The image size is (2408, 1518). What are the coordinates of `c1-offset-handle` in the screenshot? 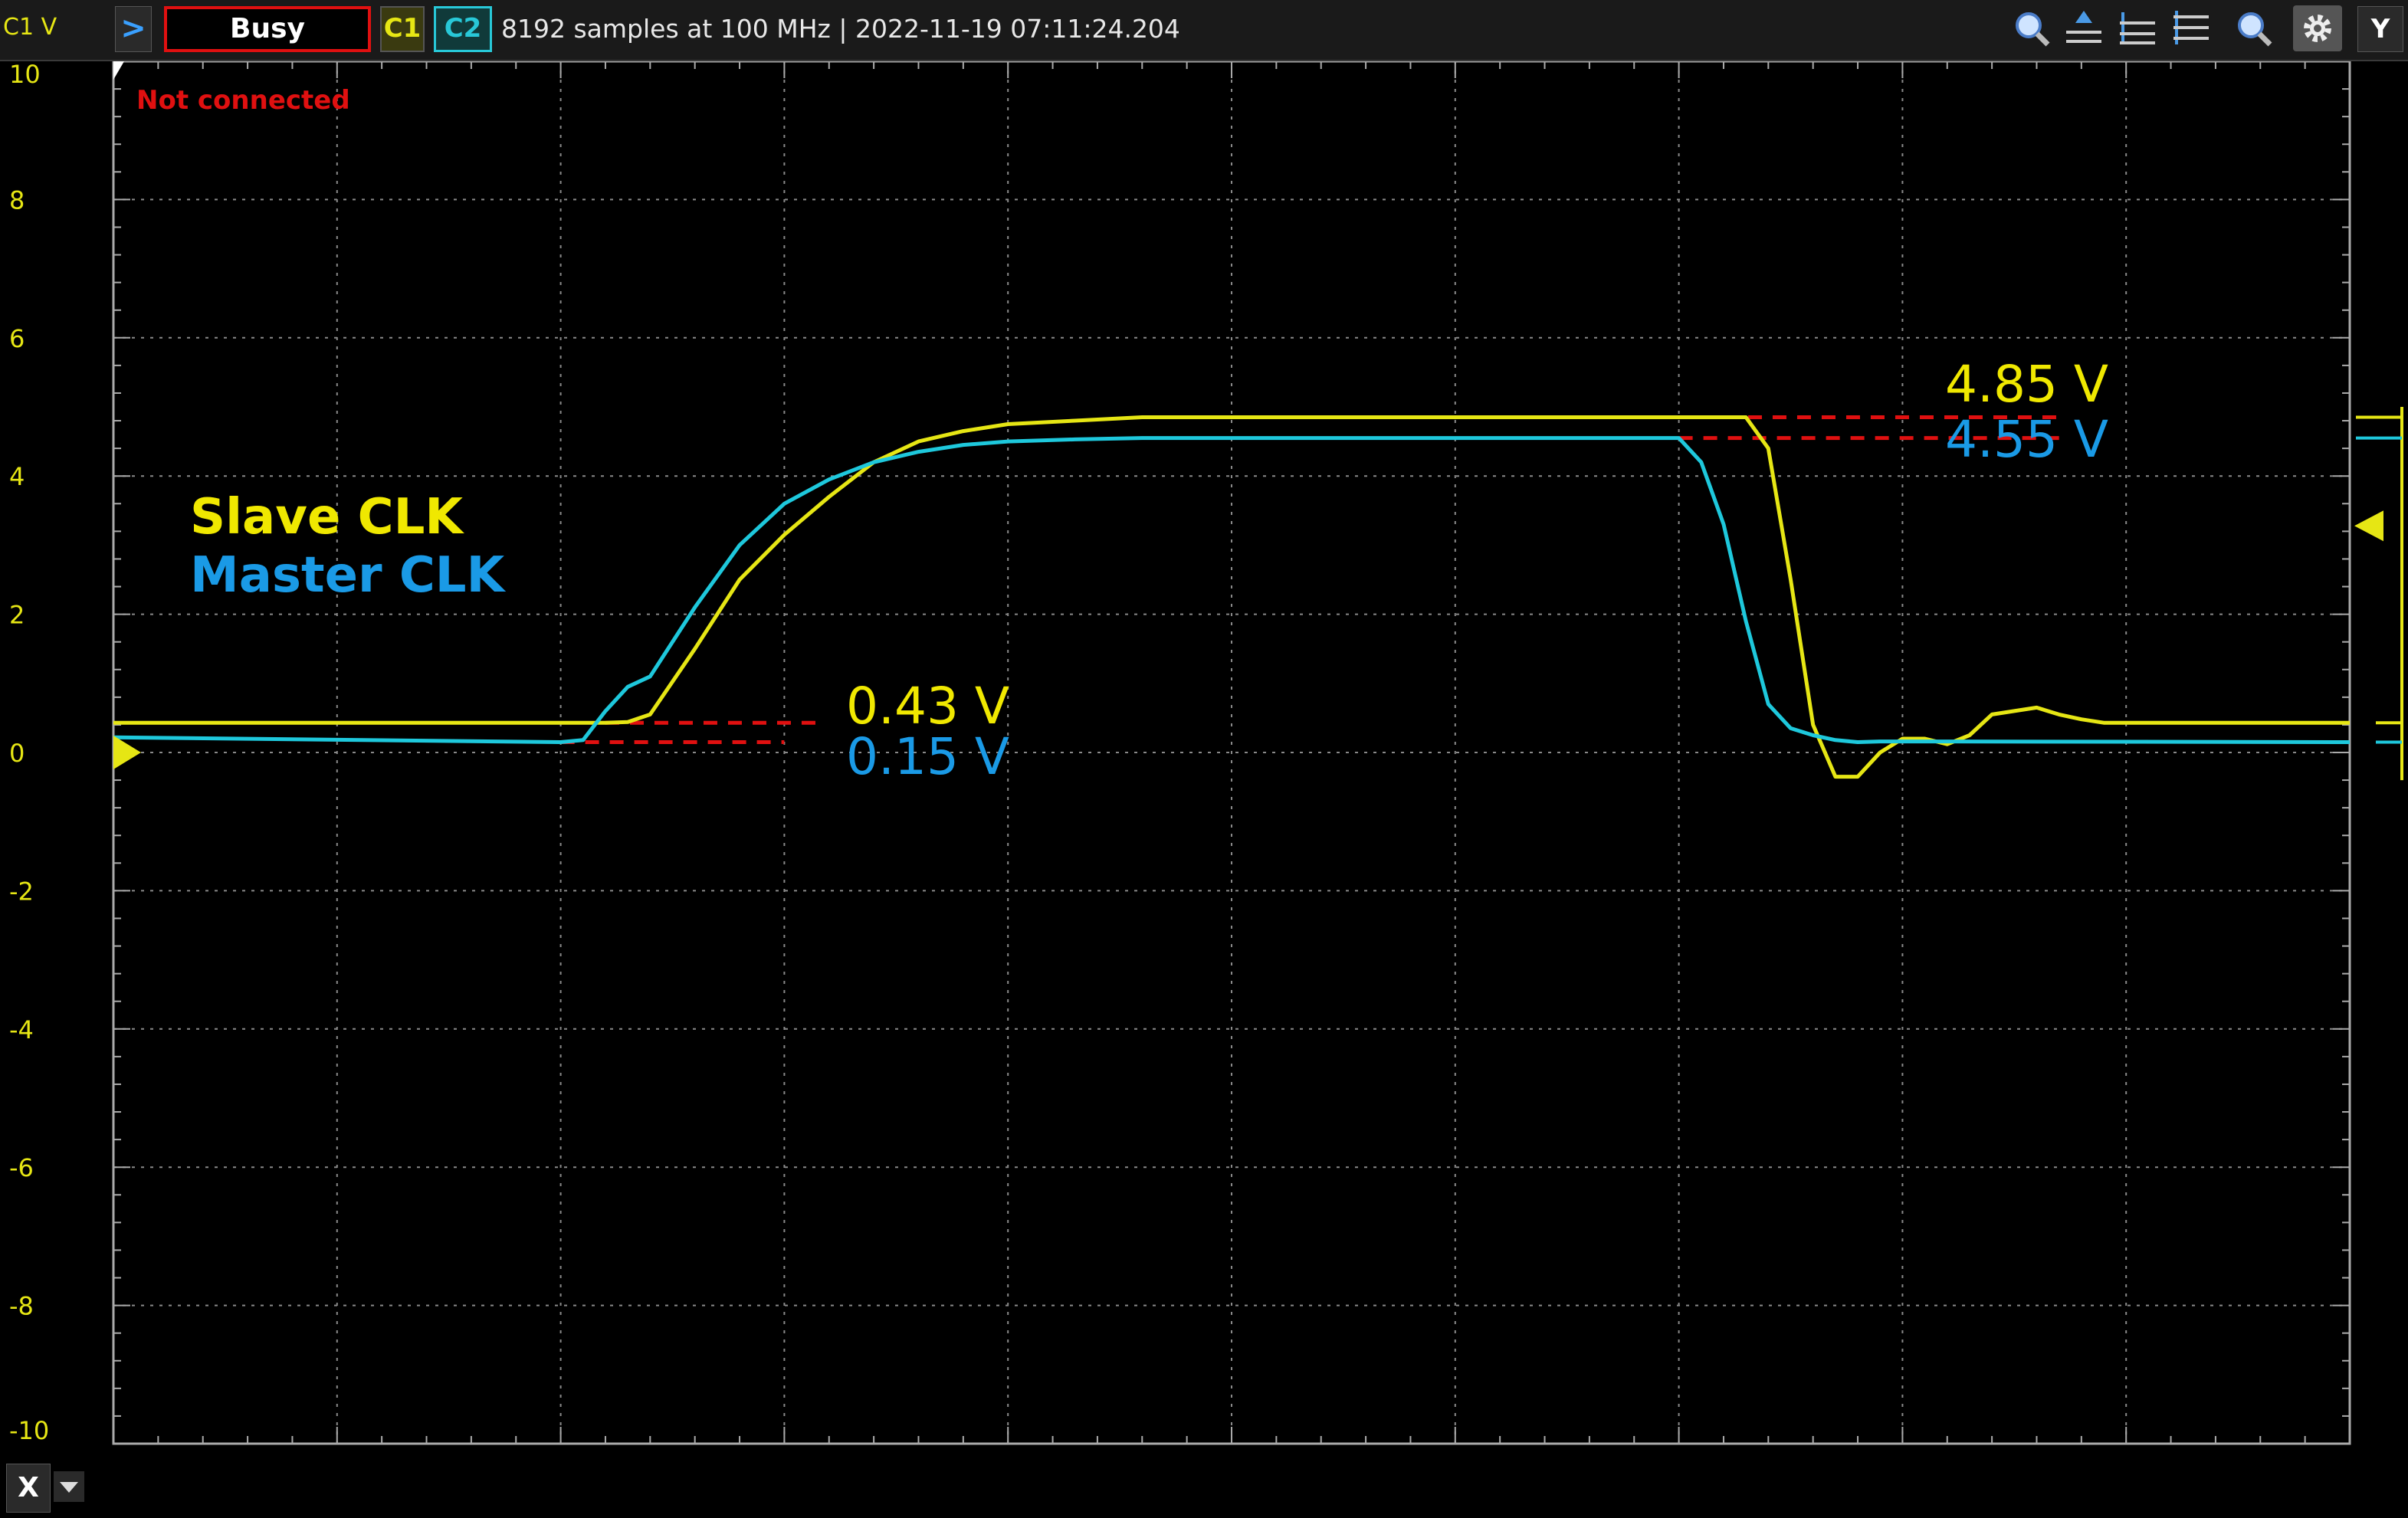 It's located at (127, 752).